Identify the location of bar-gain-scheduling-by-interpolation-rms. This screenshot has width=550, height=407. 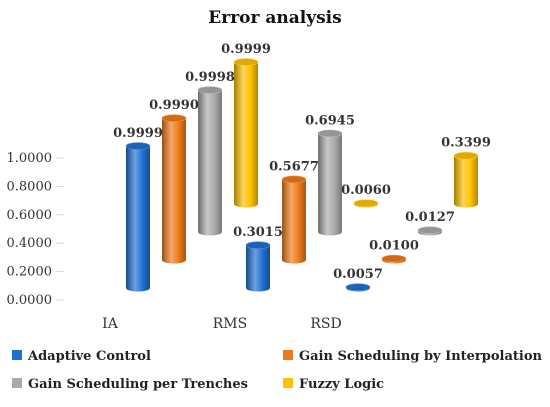
(294, 219).